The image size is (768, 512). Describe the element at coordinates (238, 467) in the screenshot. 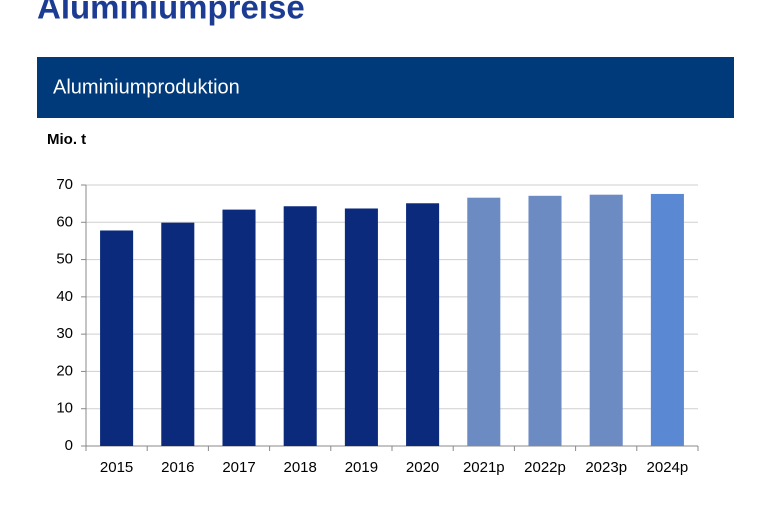

I see `x-tick-label: 2017` at that location.